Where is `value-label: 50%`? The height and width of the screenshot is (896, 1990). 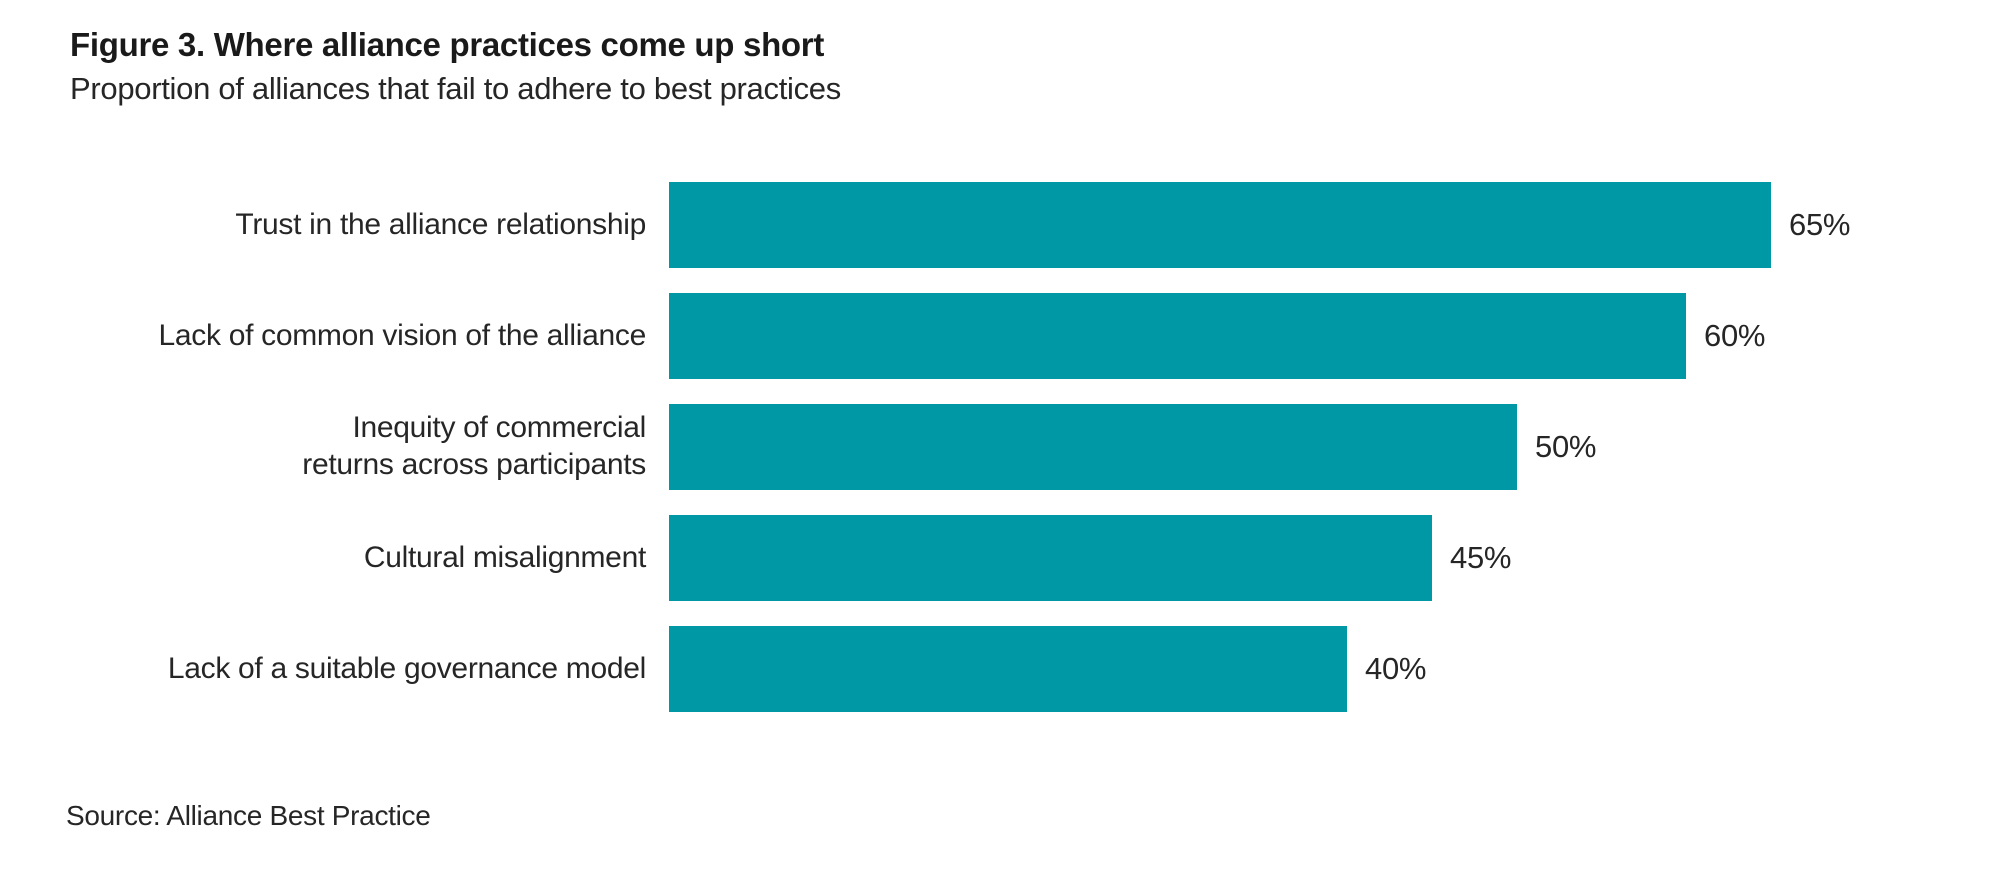 value-label: 50% is located at coordinates (1566, 446).